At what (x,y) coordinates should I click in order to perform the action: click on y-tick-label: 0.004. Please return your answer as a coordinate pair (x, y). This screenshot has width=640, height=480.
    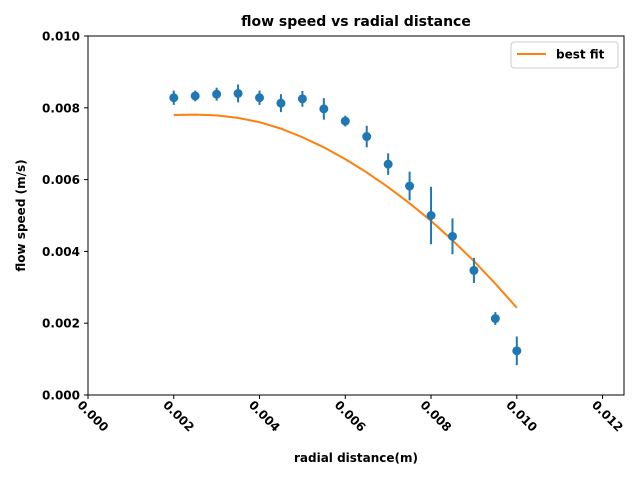
    Looking at the image, I should click on (61, 252).